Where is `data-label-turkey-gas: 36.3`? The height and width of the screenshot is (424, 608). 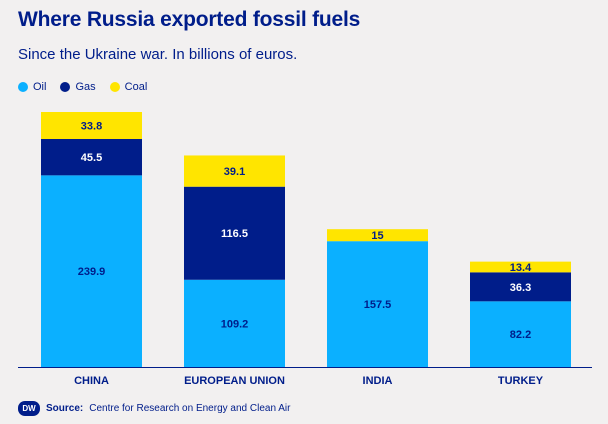 data-label-turkey-gas: 36.3 is located at coordinates (520, 288).